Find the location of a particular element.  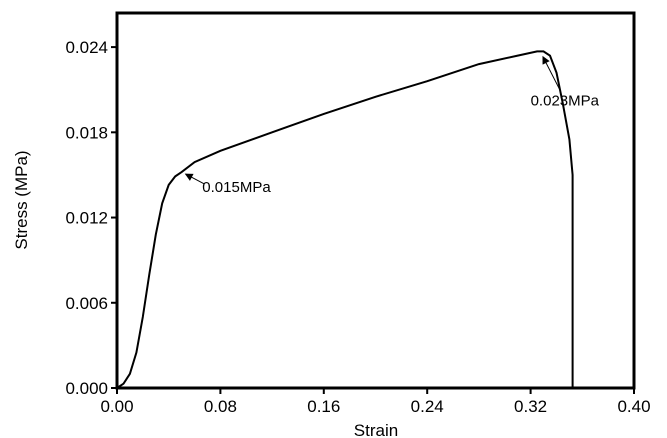

x-tick-label: 0.40 is located at coordinates (633, 406).